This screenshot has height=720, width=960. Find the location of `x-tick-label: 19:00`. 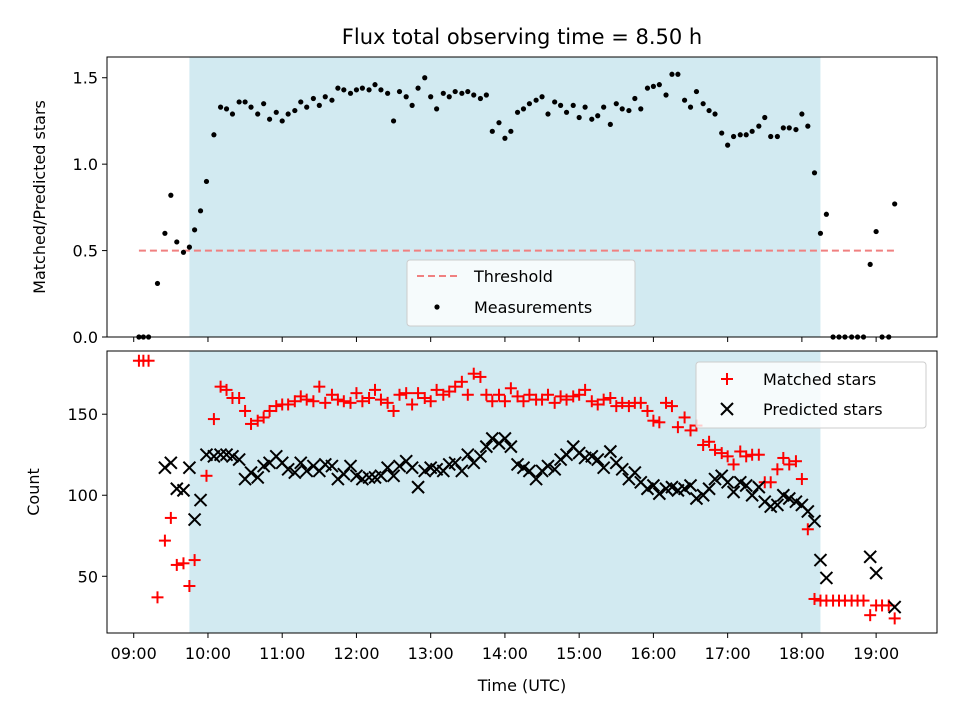

x-tick-label: 19:00 is located at coordinates (876, 653).